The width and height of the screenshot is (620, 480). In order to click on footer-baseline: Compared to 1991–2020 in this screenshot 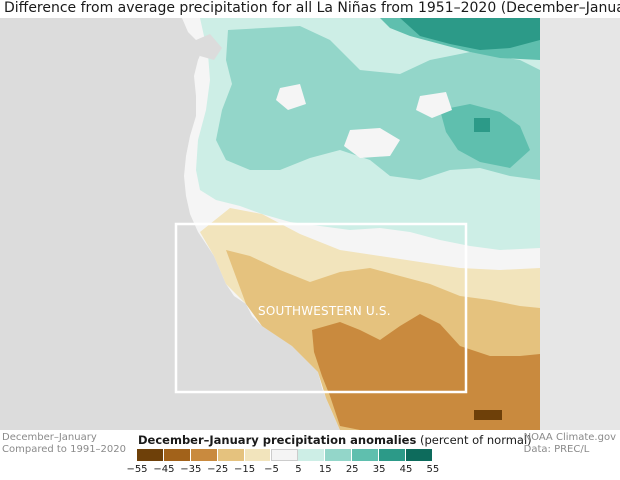, I will do `click(64, 449)`.